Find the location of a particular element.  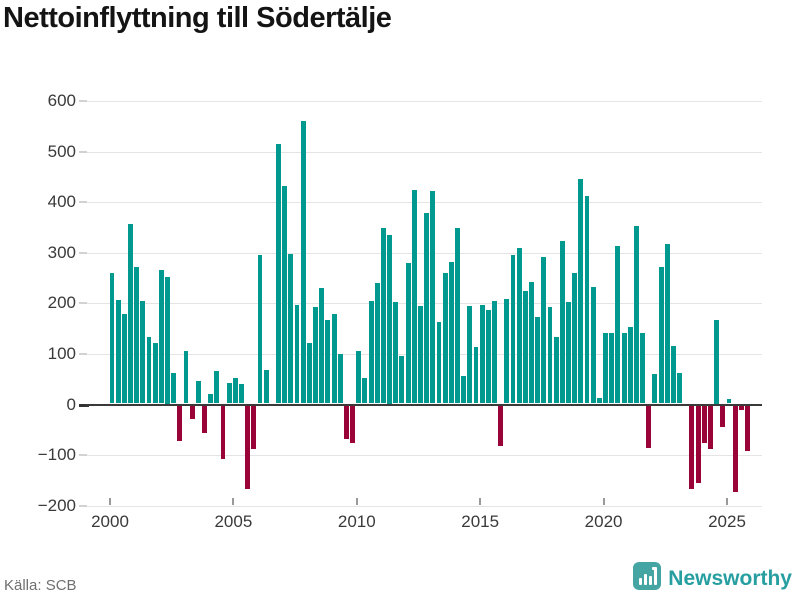

newsworthy-brand: Newsworthy is located at coordinates (712, 579).